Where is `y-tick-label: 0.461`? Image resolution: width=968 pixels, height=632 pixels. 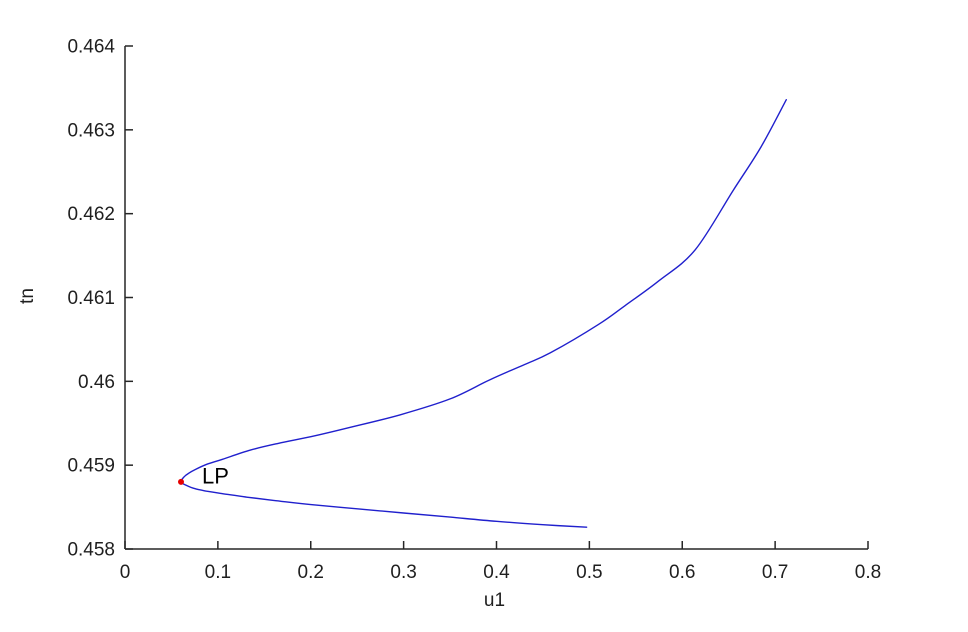 y-tick-label: 0.461 is located at coordinates (91, 298).